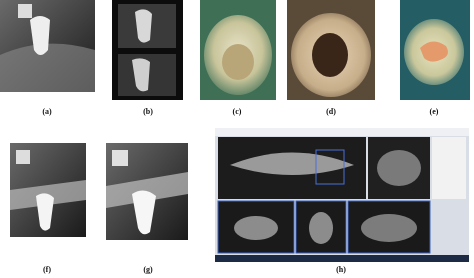 The width and height of the screenshot is (474, 278). Describe the element at coordinates (435, 50) in the screenshot. I see `panel-e-image` at that location.